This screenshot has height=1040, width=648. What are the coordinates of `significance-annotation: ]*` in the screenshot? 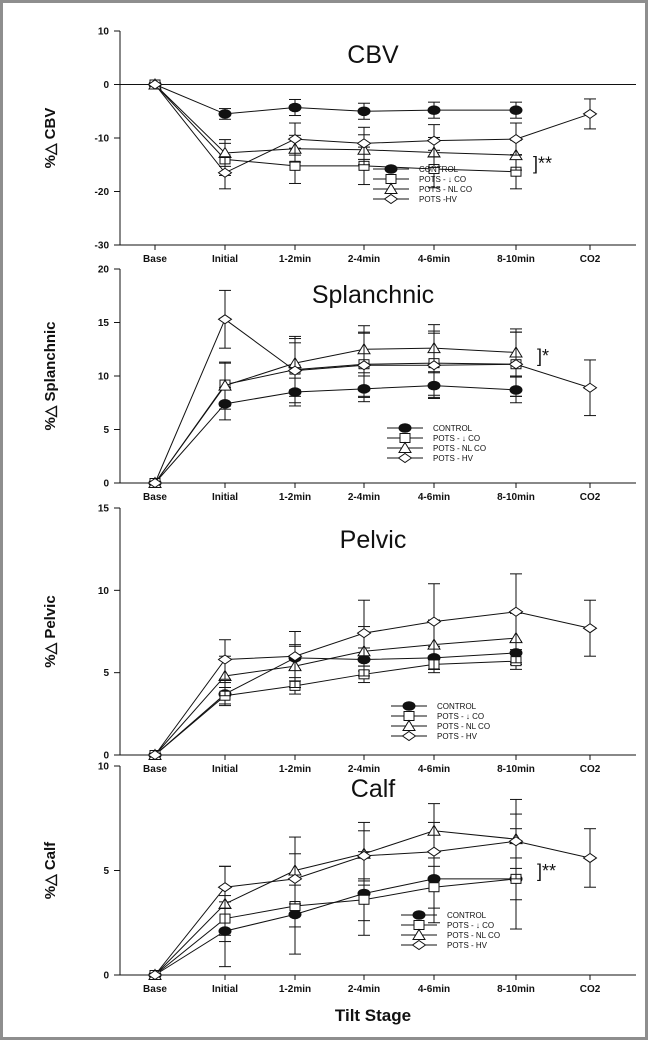 It's located at (543, 356).